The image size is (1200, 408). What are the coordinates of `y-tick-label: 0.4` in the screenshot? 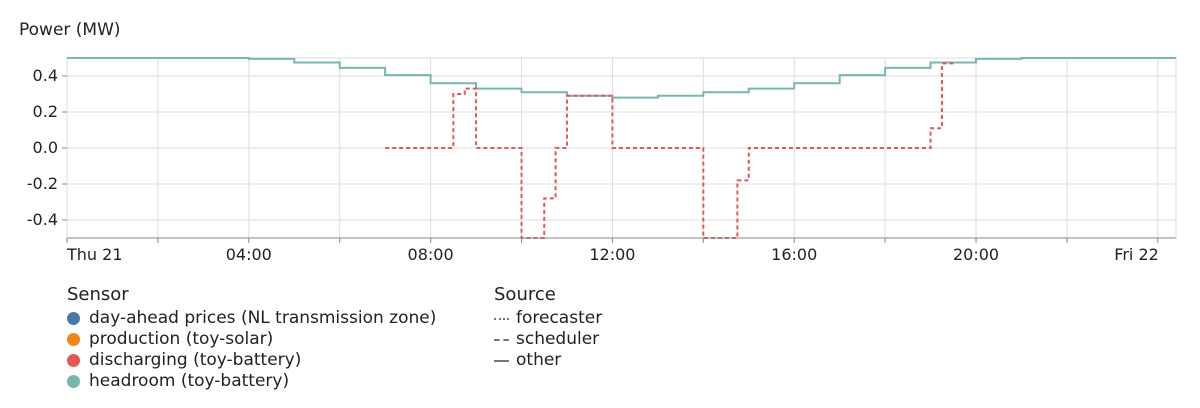 It's located at (45, 75).